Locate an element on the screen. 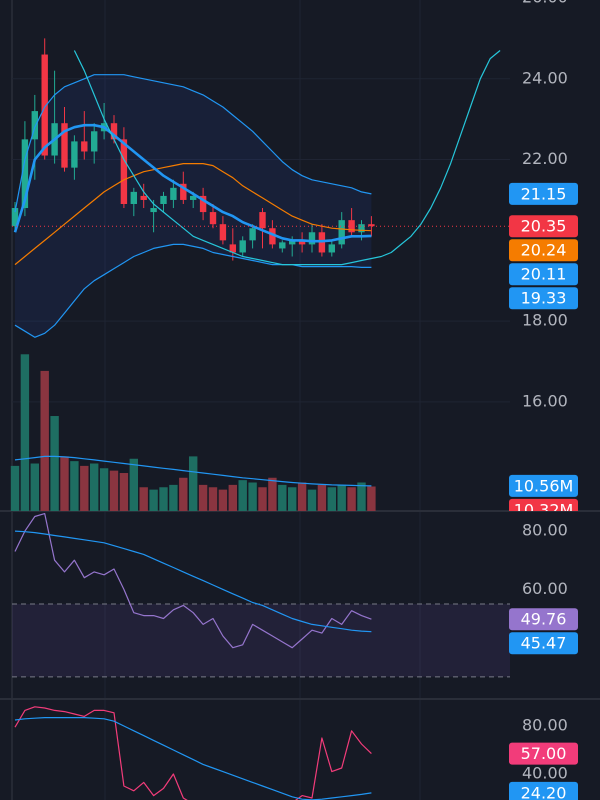 This screenshot has width=600, height=800. price-tag-label: 10.32M is located at coordinates (544, 509).